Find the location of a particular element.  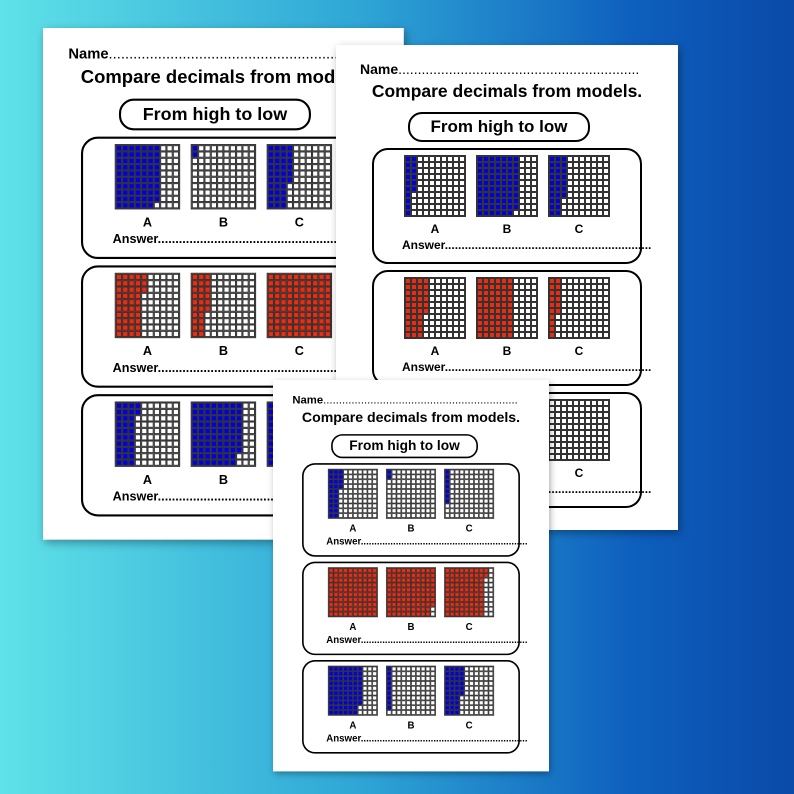

decimal-model: B is located at coordinates (223, 444).